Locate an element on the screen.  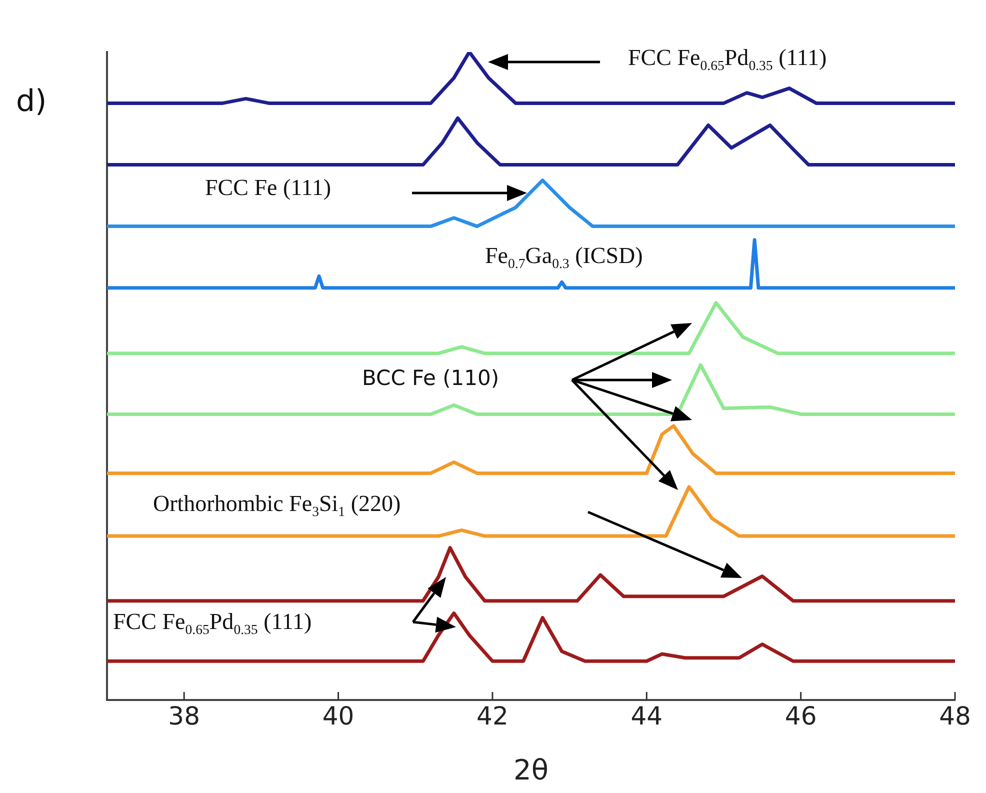
x-tick-label: 44 is located at coordinates (646, 716).